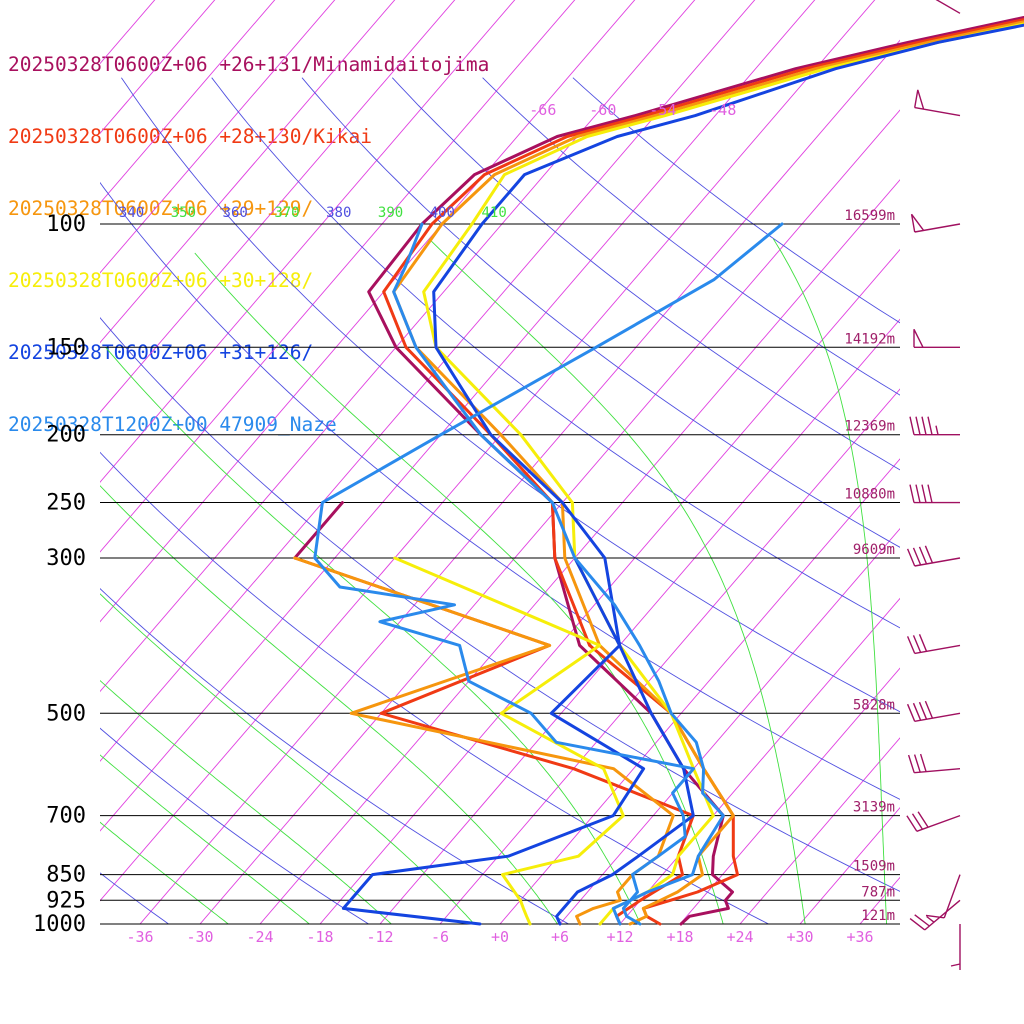  I want to click on height-label: 1509m, so click(874, 867).